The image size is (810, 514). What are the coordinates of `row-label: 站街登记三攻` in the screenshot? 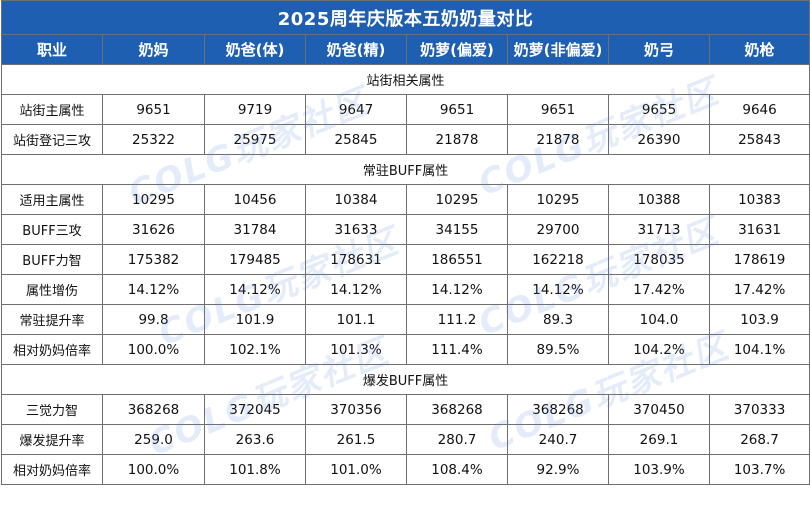 It's located at (52, 139).